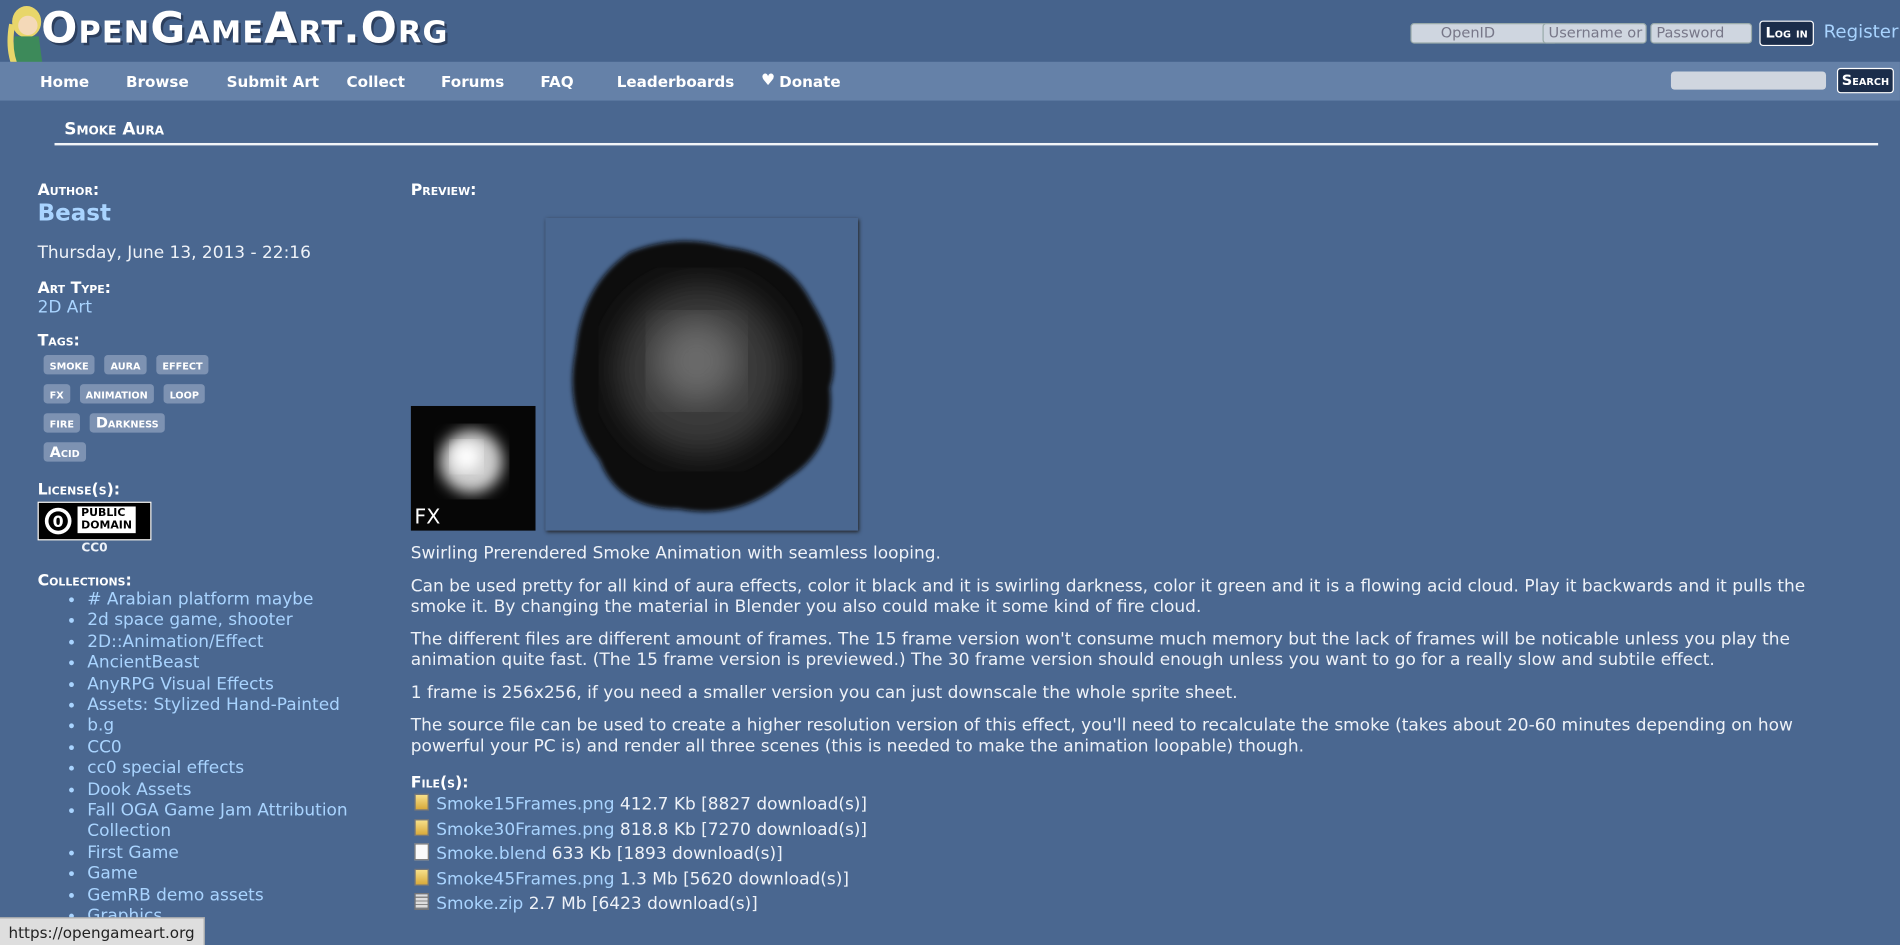  Describe the element at coordinates (375, 81) in the screenshot. I see `nav-item: Collect` at that location.